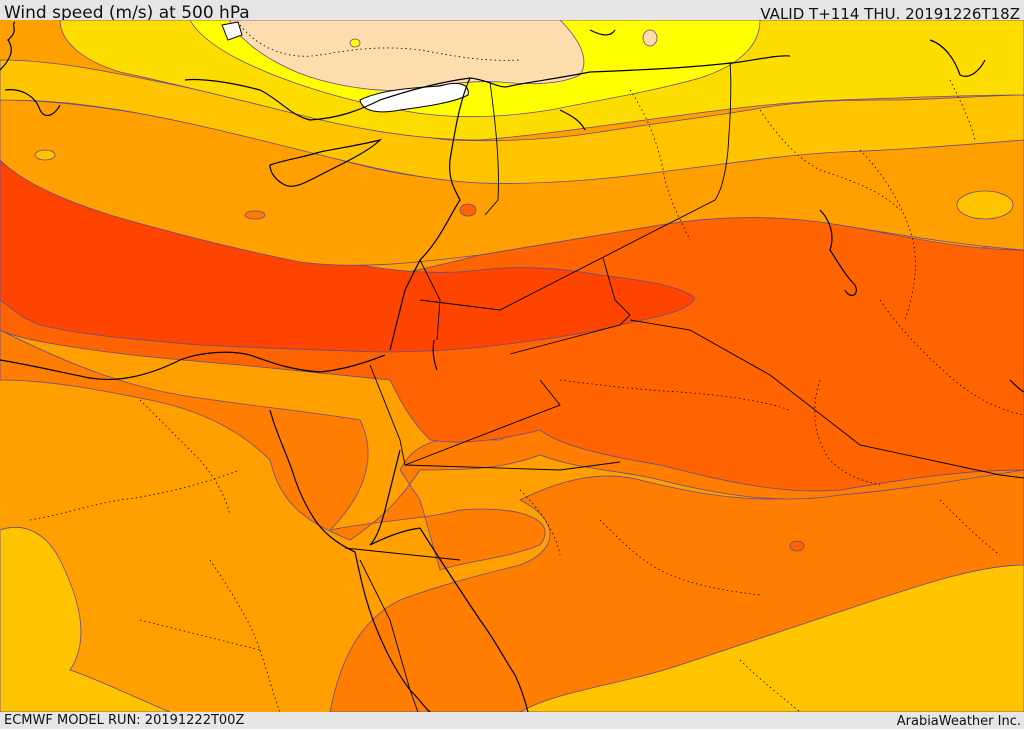 This screenshot has height=730, width=1024. I want to click on fill-band-sw, so click(85, 619).